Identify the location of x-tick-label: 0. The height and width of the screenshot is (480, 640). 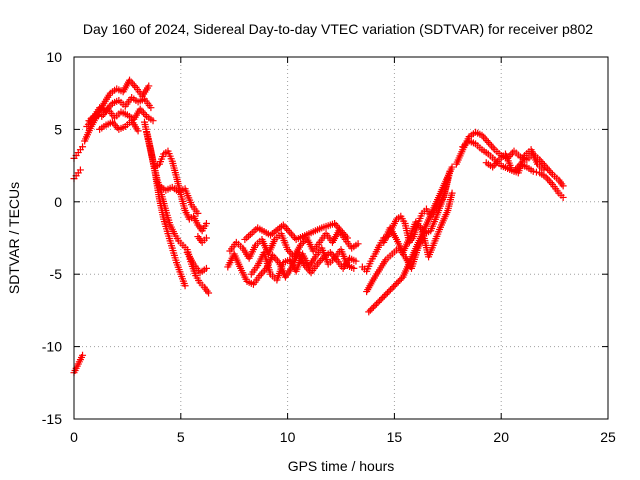
(74, 437).